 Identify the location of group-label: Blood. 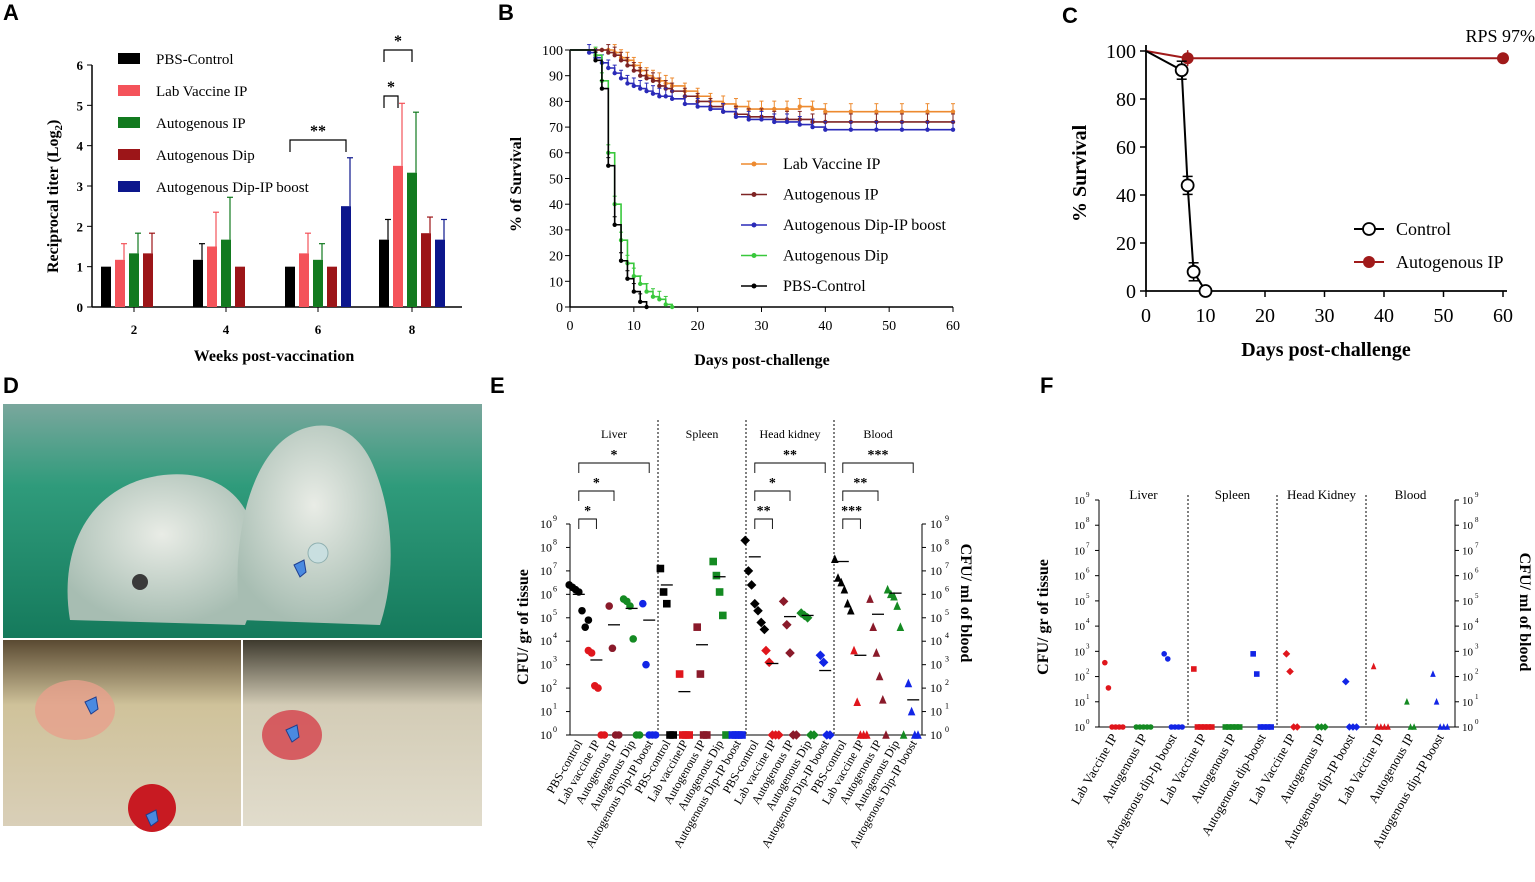
(1411, 494).